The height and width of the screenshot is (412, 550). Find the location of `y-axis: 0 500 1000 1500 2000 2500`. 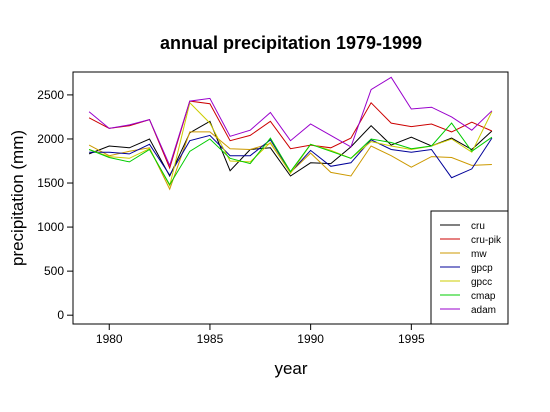

y-axis: 0 500 1000 1500 2000 2500 is located at coordinates (55, 205).